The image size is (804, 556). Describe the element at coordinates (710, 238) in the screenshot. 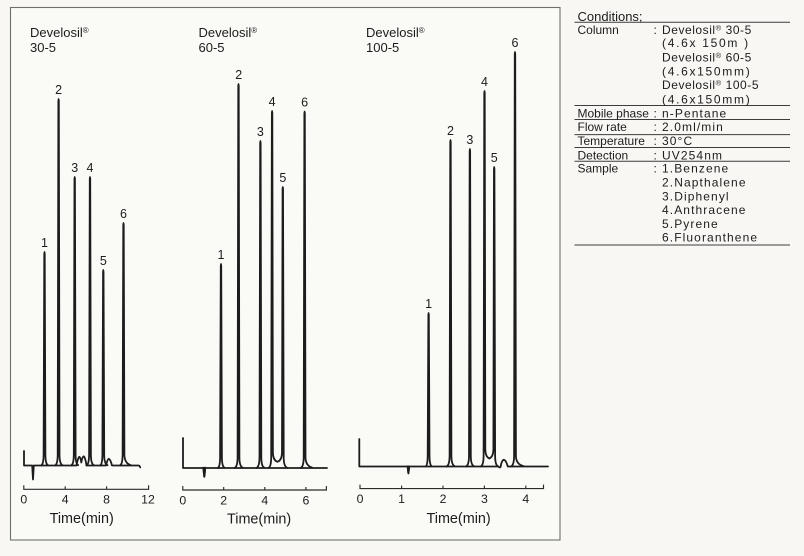

I see `svg-text: 6.Fluoranthene` at that location.